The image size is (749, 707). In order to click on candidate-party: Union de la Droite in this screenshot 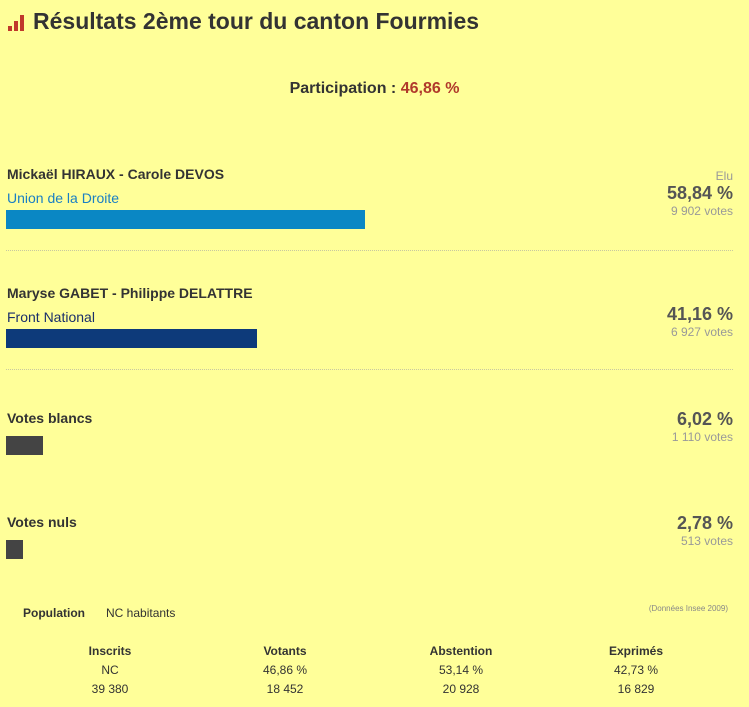, I will do `click(63, 198)`.